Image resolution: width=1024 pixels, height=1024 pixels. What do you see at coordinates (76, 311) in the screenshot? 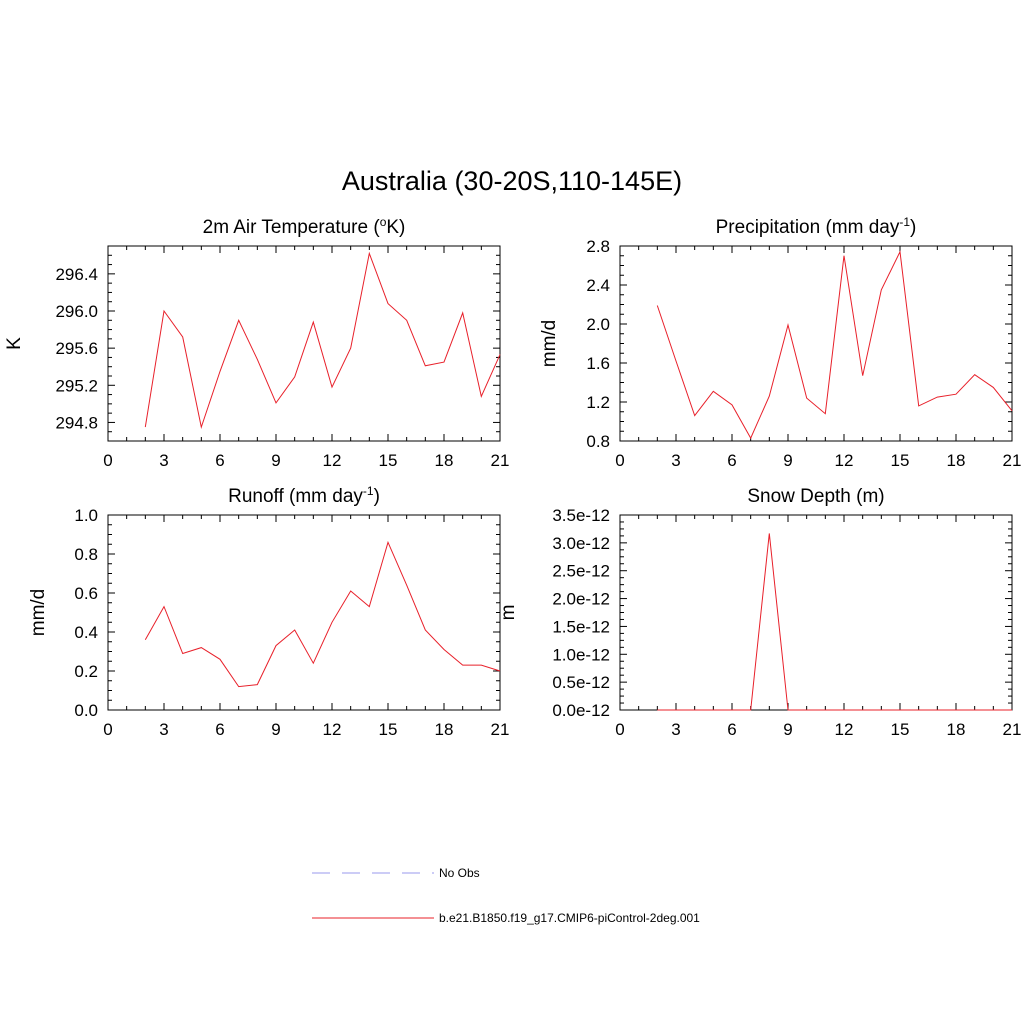
I see `y-tick-label: 296.0` at bounding box center [76, 311].